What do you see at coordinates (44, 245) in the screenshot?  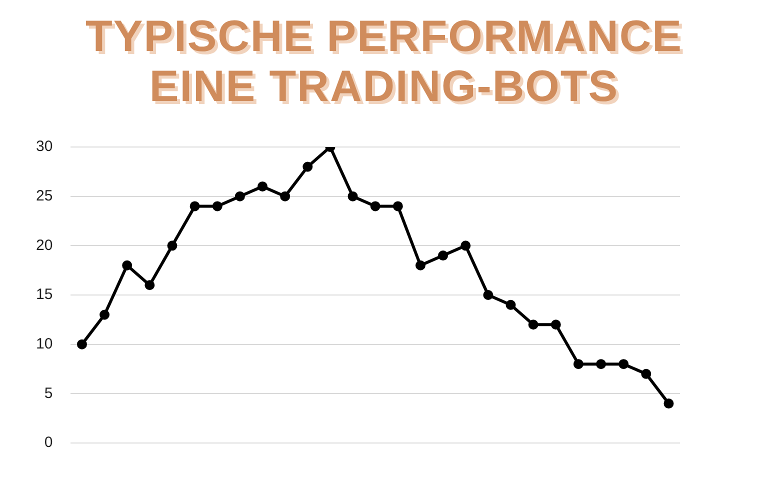 I see `y-tick-label: 20` at bounding box center [44, 245].